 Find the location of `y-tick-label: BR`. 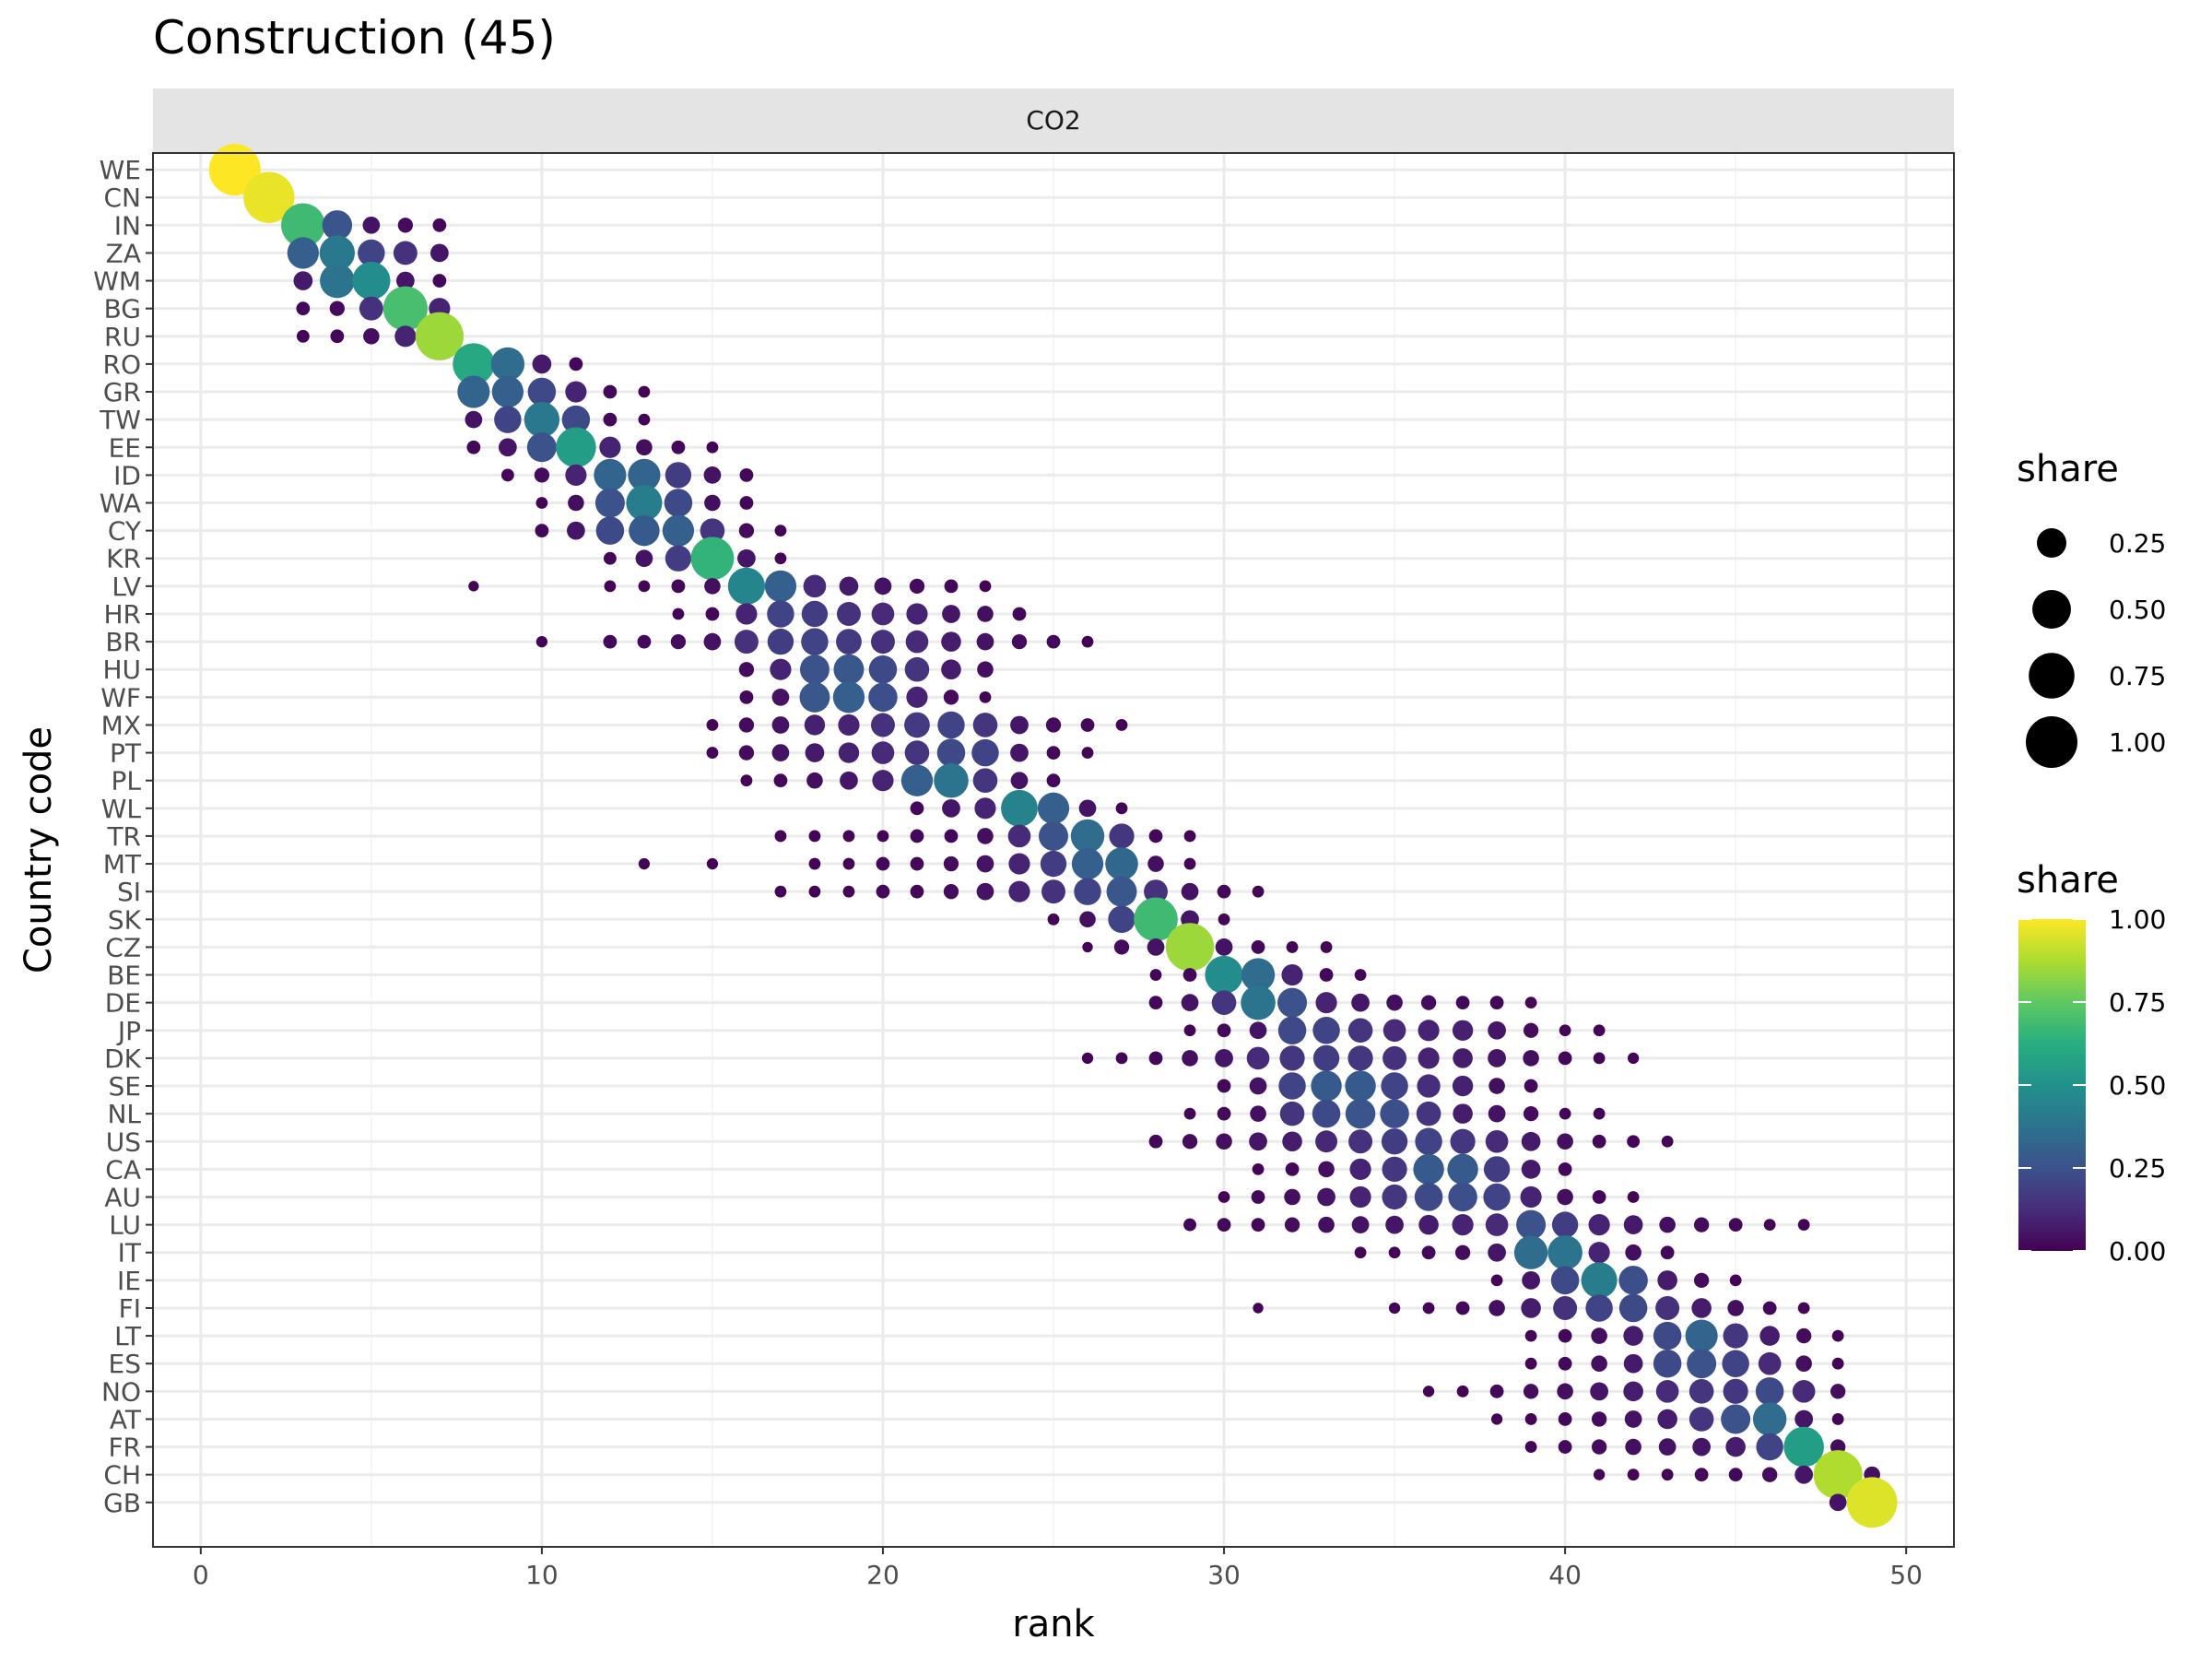

y-tick-label: BR is located at coordinates (123, 642).